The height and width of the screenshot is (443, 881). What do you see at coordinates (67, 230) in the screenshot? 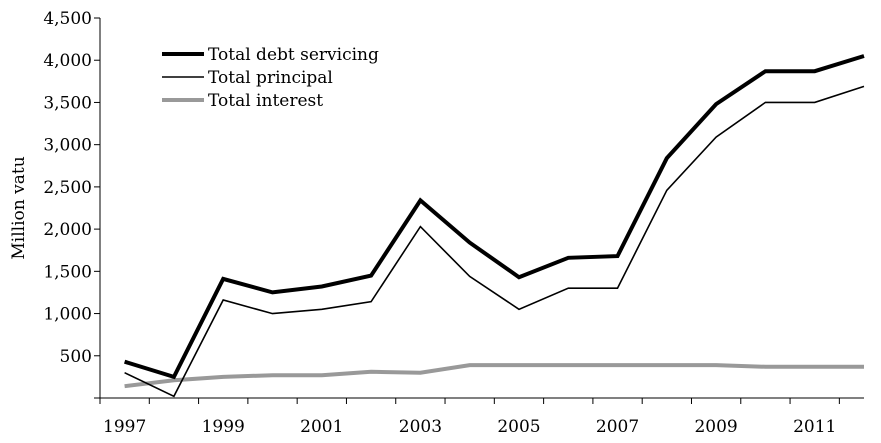
I see `y-tick-label: 2,000` at bounding box center [67, 230].